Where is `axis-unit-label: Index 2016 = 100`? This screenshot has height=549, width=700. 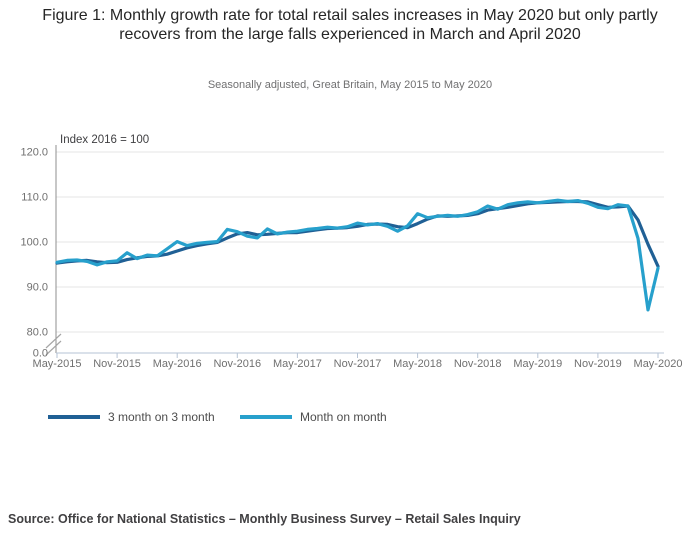
axis-unit-label: Index 2016 = 100 is located at coordinates (105, 140).